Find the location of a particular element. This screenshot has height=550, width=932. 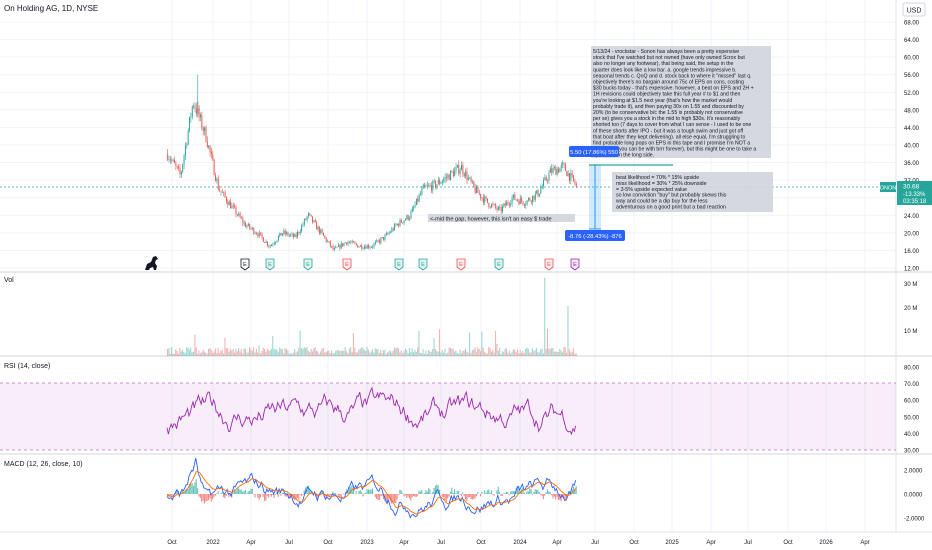

annotation-beat-box is located at coordinates (692, 192).